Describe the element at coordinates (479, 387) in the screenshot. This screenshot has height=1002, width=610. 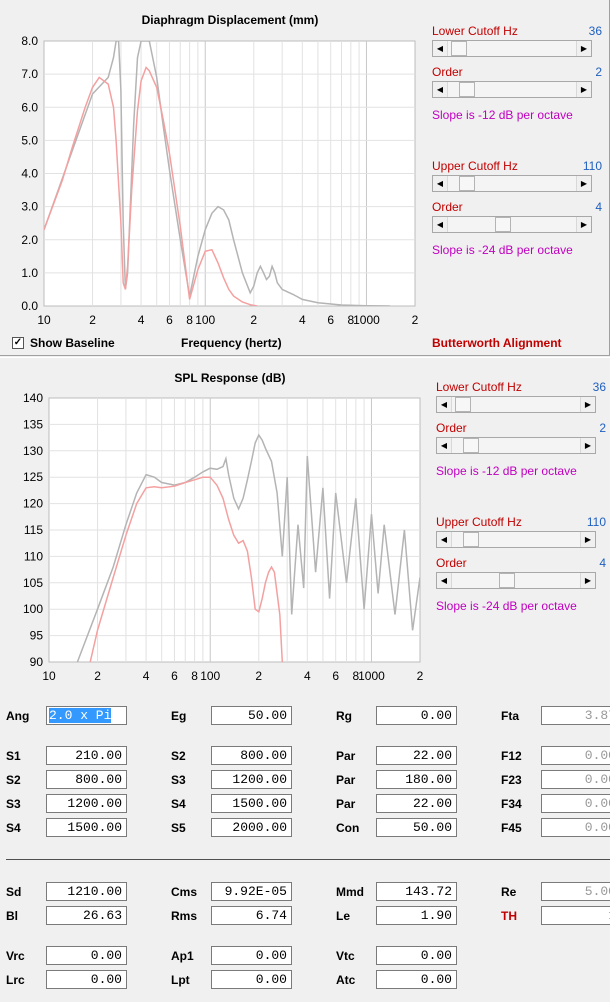
I see `lower-cutoff-label: Lower Cutoff Hz` at that location.